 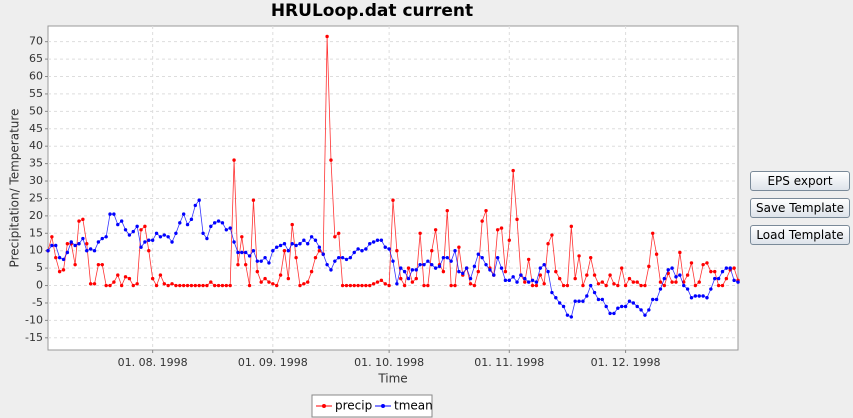 I want to click on legend-marker, so click(x=324, y=406).